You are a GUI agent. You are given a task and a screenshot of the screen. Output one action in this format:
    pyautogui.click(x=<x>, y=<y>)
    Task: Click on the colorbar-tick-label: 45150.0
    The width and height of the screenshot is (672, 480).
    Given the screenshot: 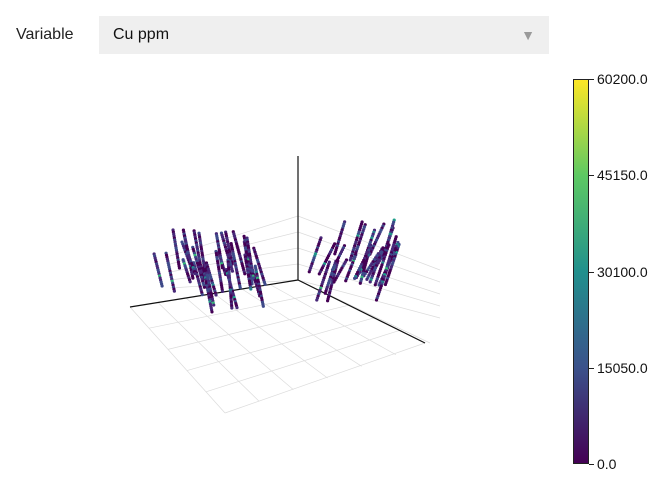 What is the action you would take?
    pyautogui.click(x=622, y=175)
    